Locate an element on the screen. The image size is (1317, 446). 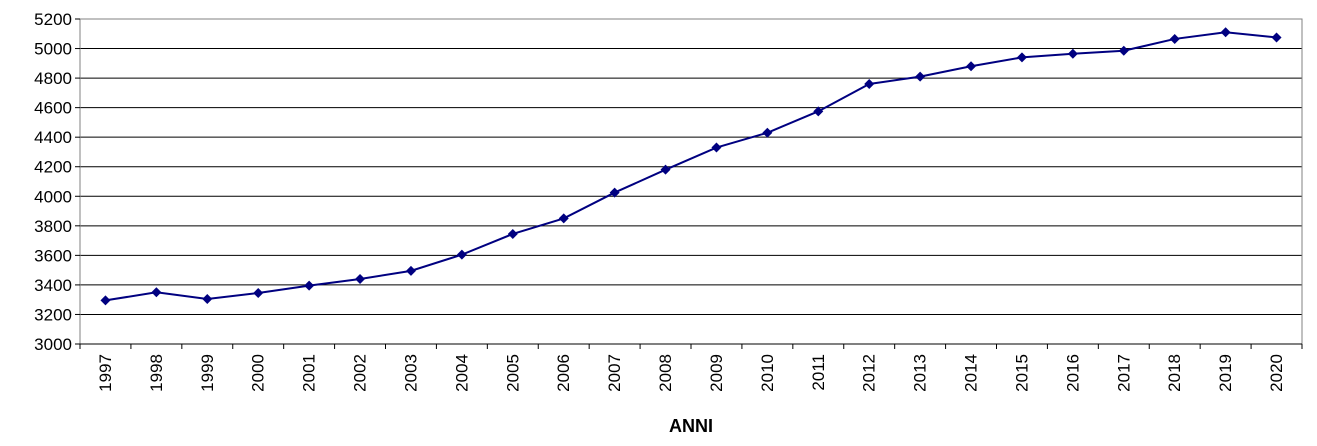
y-tick-label: 3200 is located at coordinates (53, 314).